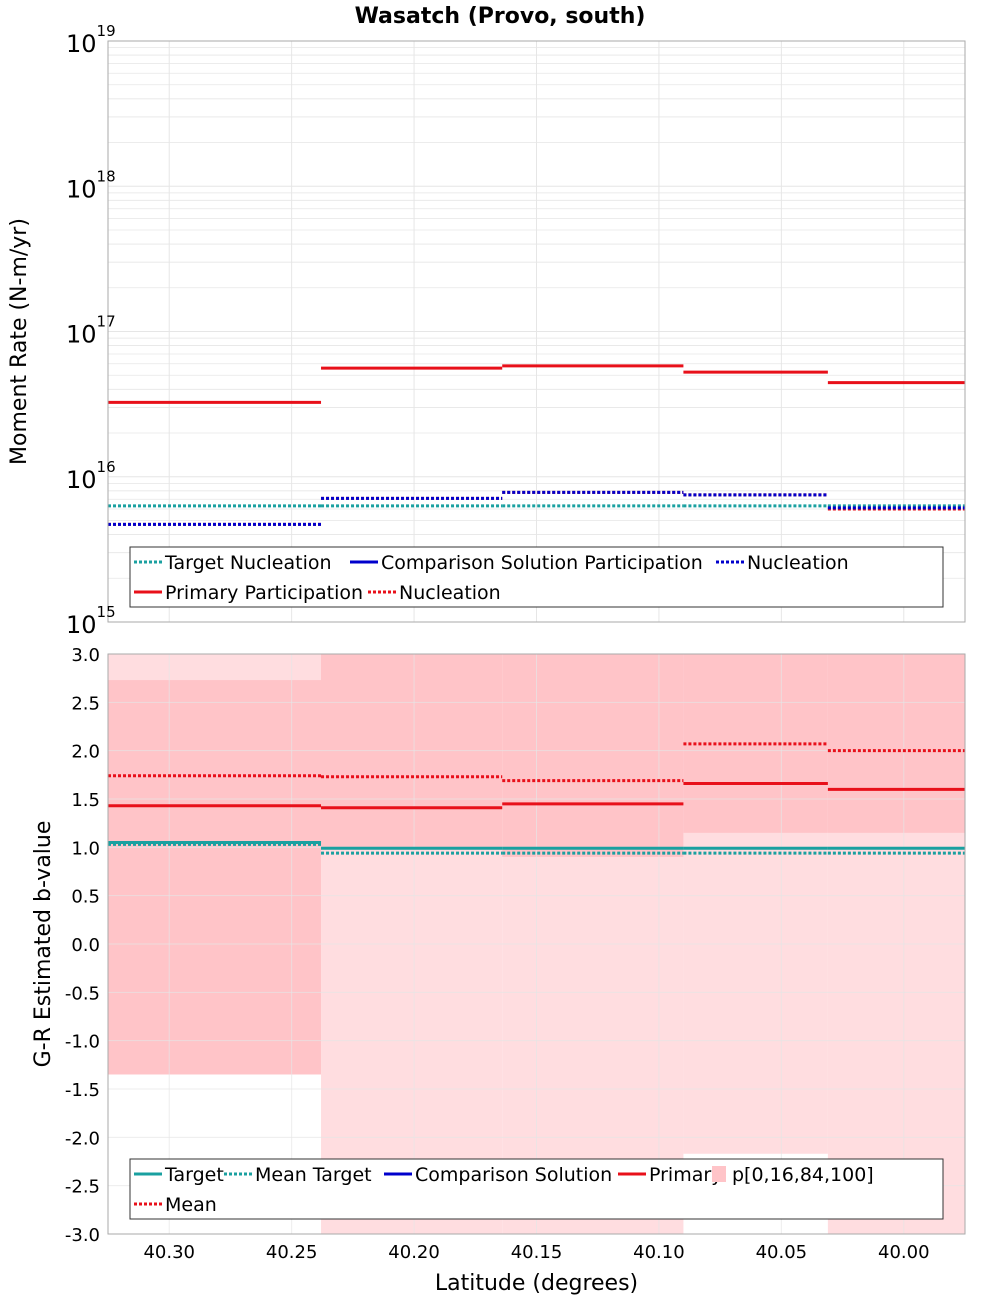 This screenshot has height=1304, width=1000. Describe the element at coordinates (85, 848) in the screenshot. I see `y-tick-label: 1.0` at that location.